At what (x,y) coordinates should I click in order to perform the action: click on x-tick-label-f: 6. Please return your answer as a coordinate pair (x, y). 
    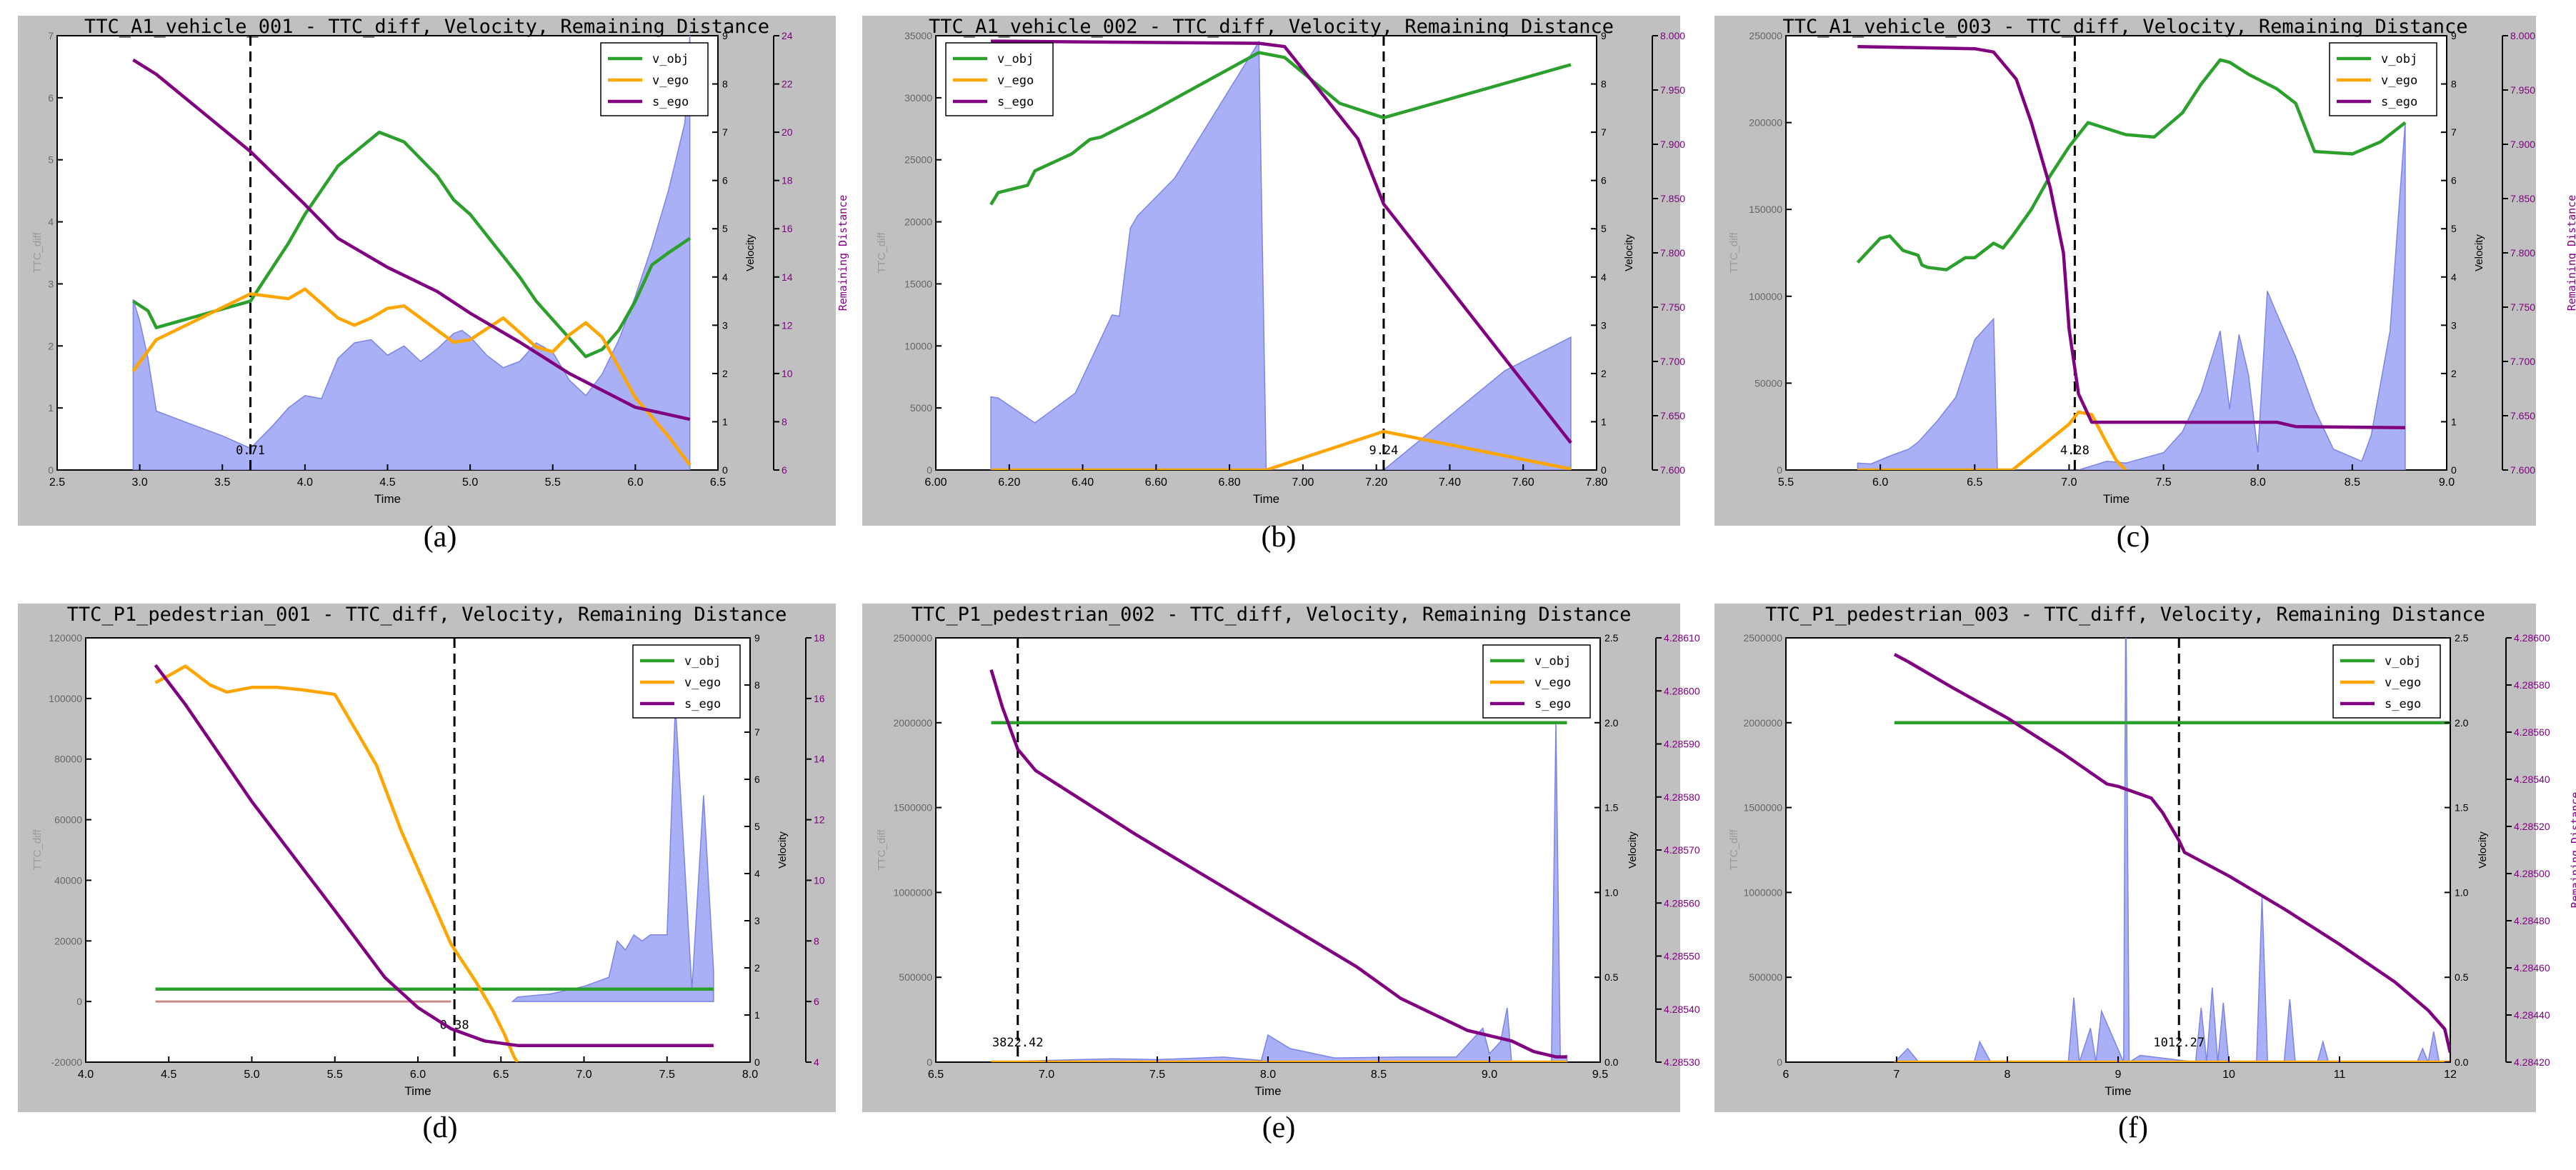
    Looking at the image, I should click on (1786, 1075).